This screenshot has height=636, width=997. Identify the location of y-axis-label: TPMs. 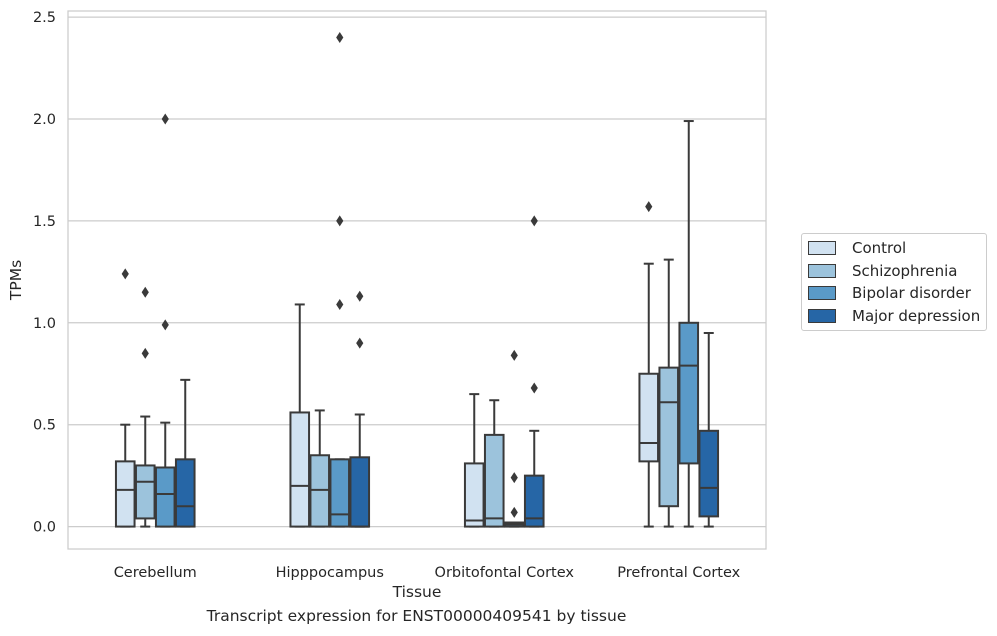
(16, 280).